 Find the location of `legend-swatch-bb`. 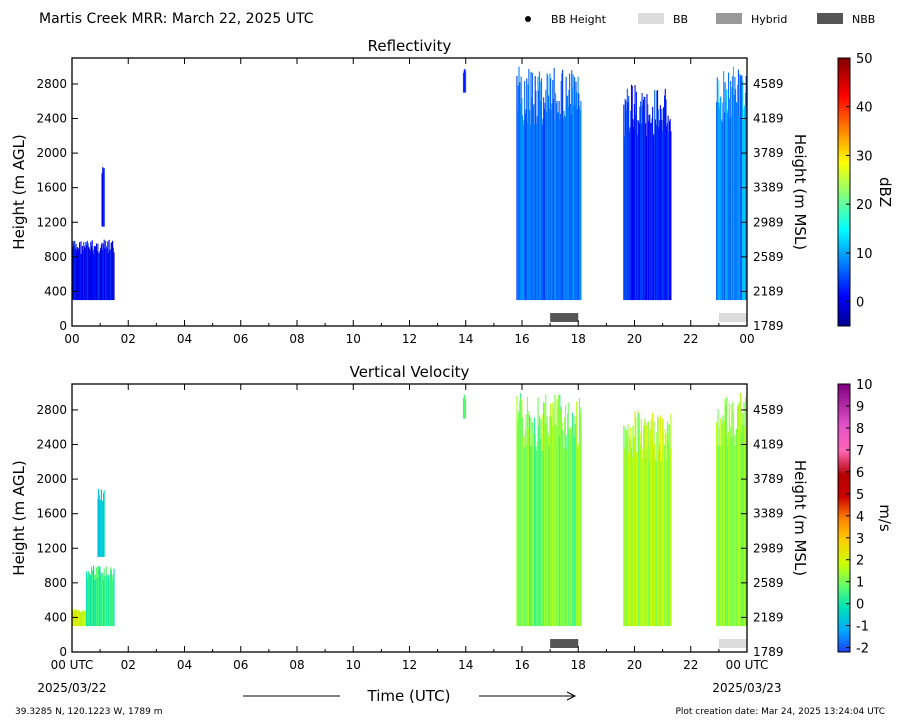

legend-swatch-bb is located at coordinates (651, 18).